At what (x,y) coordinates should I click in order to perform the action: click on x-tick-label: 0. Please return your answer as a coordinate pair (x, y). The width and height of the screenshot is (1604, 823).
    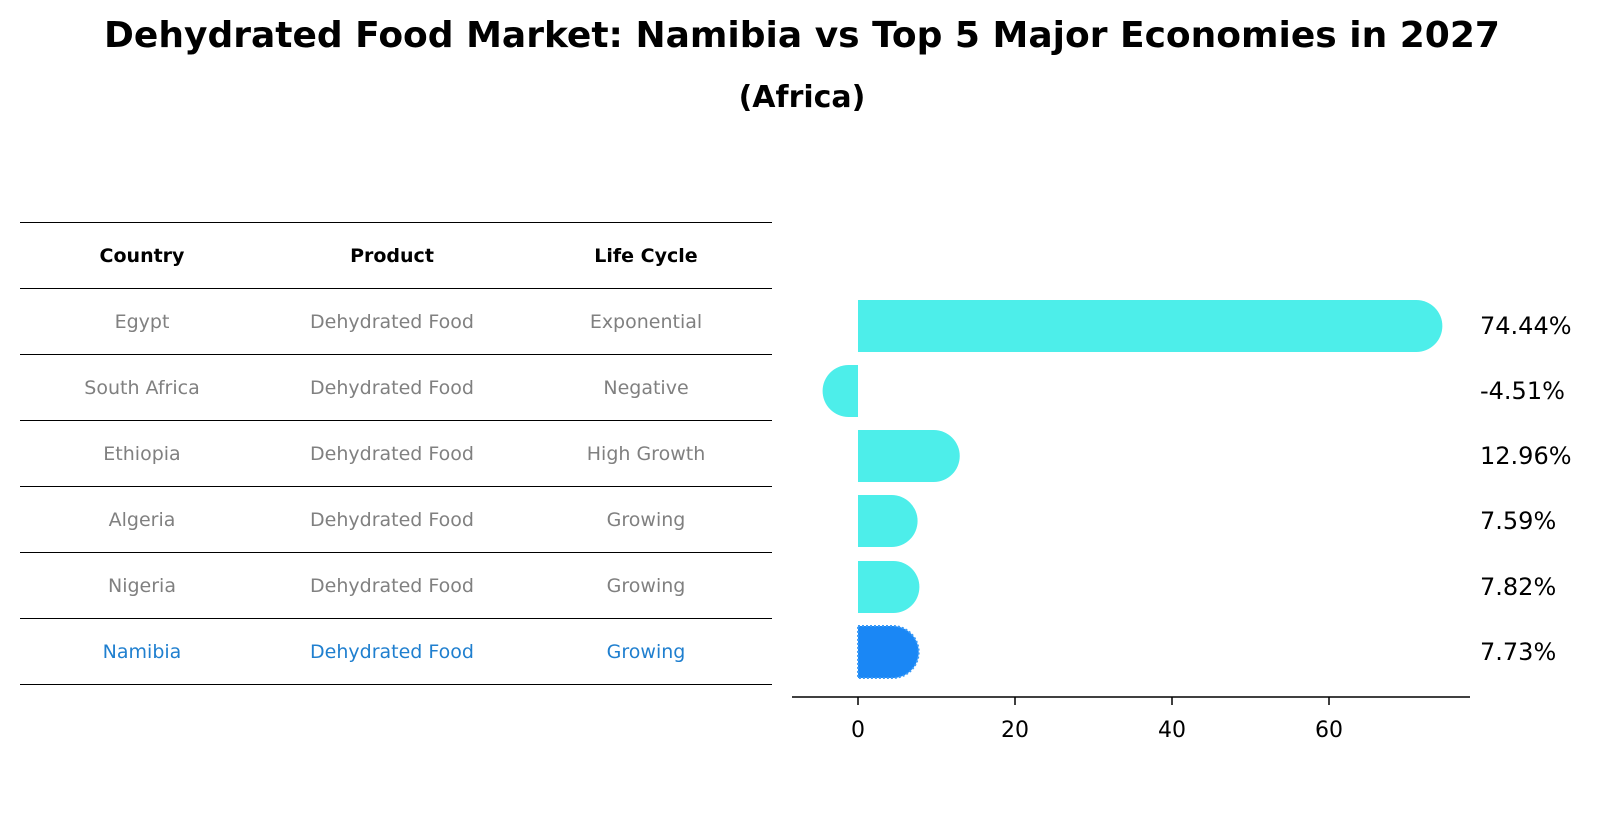
    Looking at the image, I should click on (858, 730).